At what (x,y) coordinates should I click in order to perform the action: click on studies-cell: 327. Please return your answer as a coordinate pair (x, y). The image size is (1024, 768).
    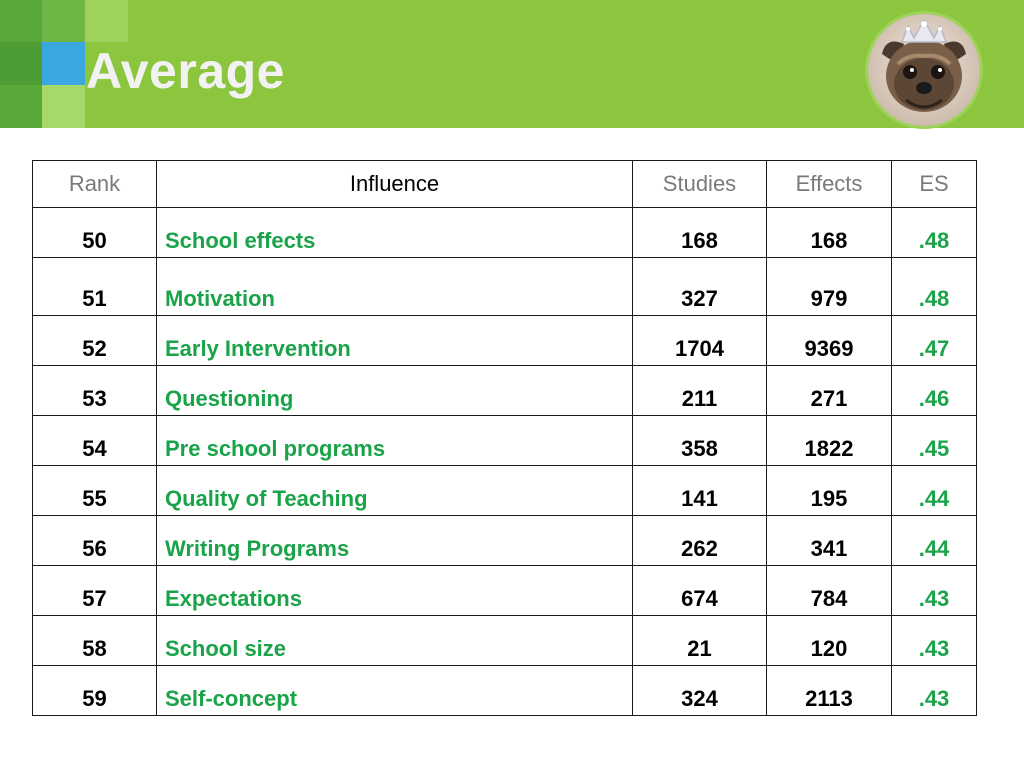
    Looking at the image, I should click on (699, 286).